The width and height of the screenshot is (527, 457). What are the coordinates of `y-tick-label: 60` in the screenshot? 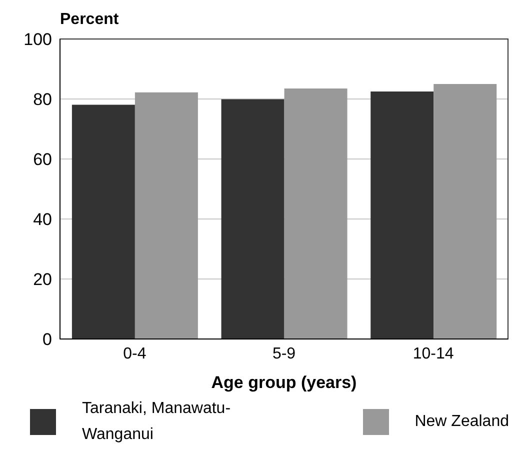 It's located at (42, 160).